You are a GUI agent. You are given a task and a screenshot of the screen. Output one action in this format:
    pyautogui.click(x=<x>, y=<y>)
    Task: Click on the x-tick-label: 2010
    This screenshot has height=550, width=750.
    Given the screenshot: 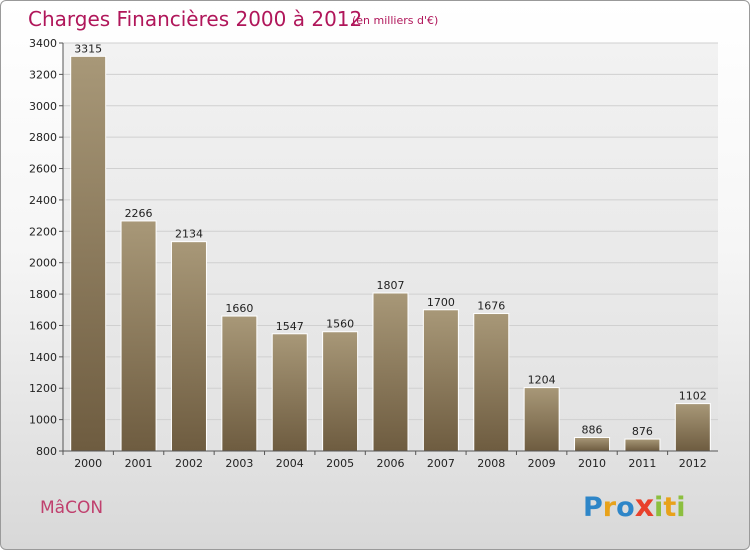 What is the action you would take?
    pyautogui.click(x=592, y=463)
    